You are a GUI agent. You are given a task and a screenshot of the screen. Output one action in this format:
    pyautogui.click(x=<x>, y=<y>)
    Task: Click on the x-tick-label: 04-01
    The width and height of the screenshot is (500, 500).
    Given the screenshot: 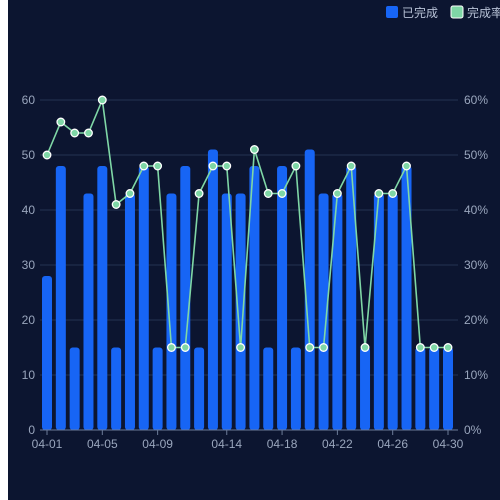 What is the action you would take?
    pyautogui.click(x=47, y=444)
    